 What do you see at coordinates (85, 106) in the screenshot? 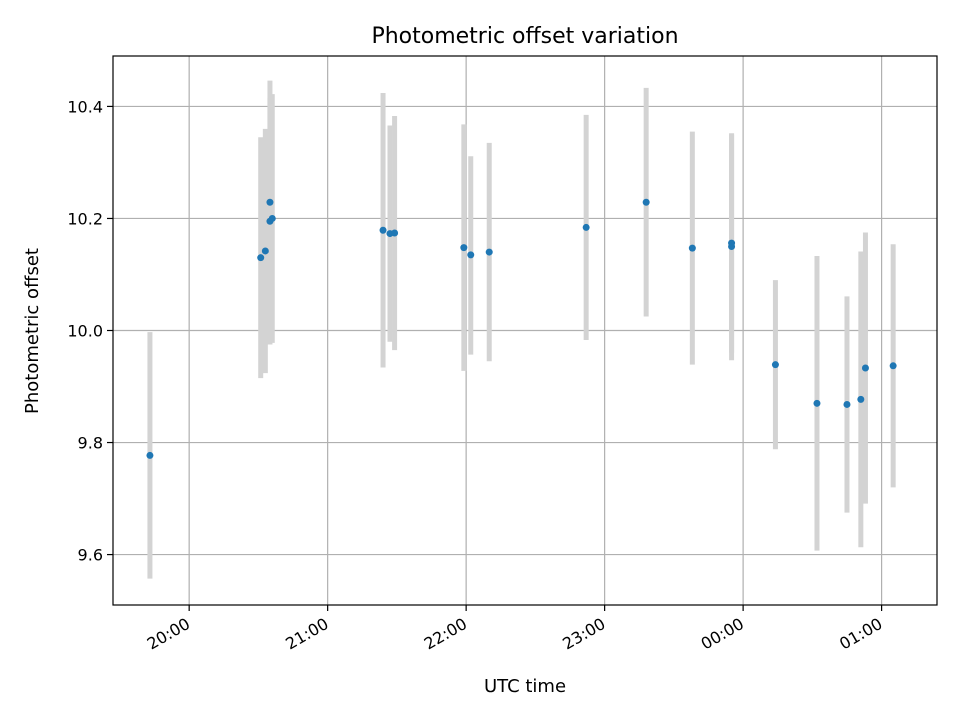
I see `y-tick-label: 10.4` at bounding box center [85, 106].